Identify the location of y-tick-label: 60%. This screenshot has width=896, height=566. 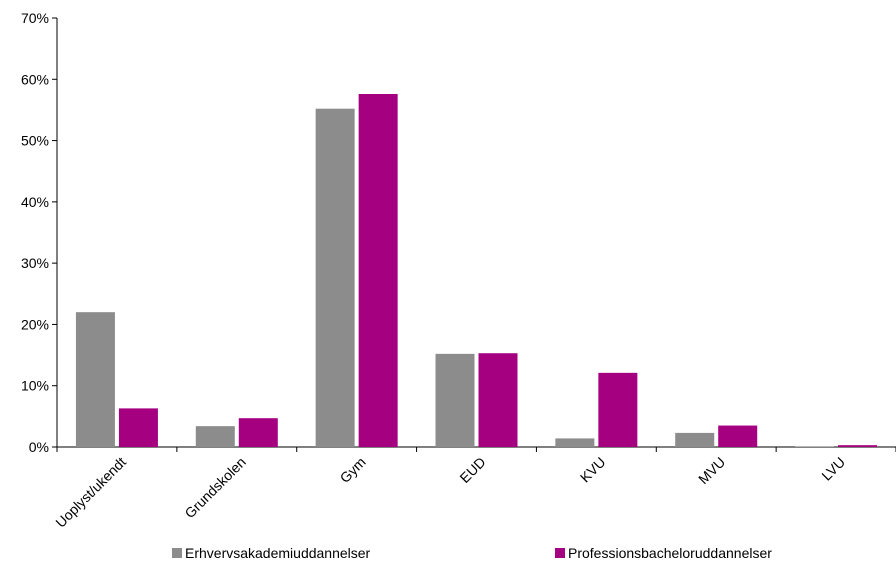
(35, 79).